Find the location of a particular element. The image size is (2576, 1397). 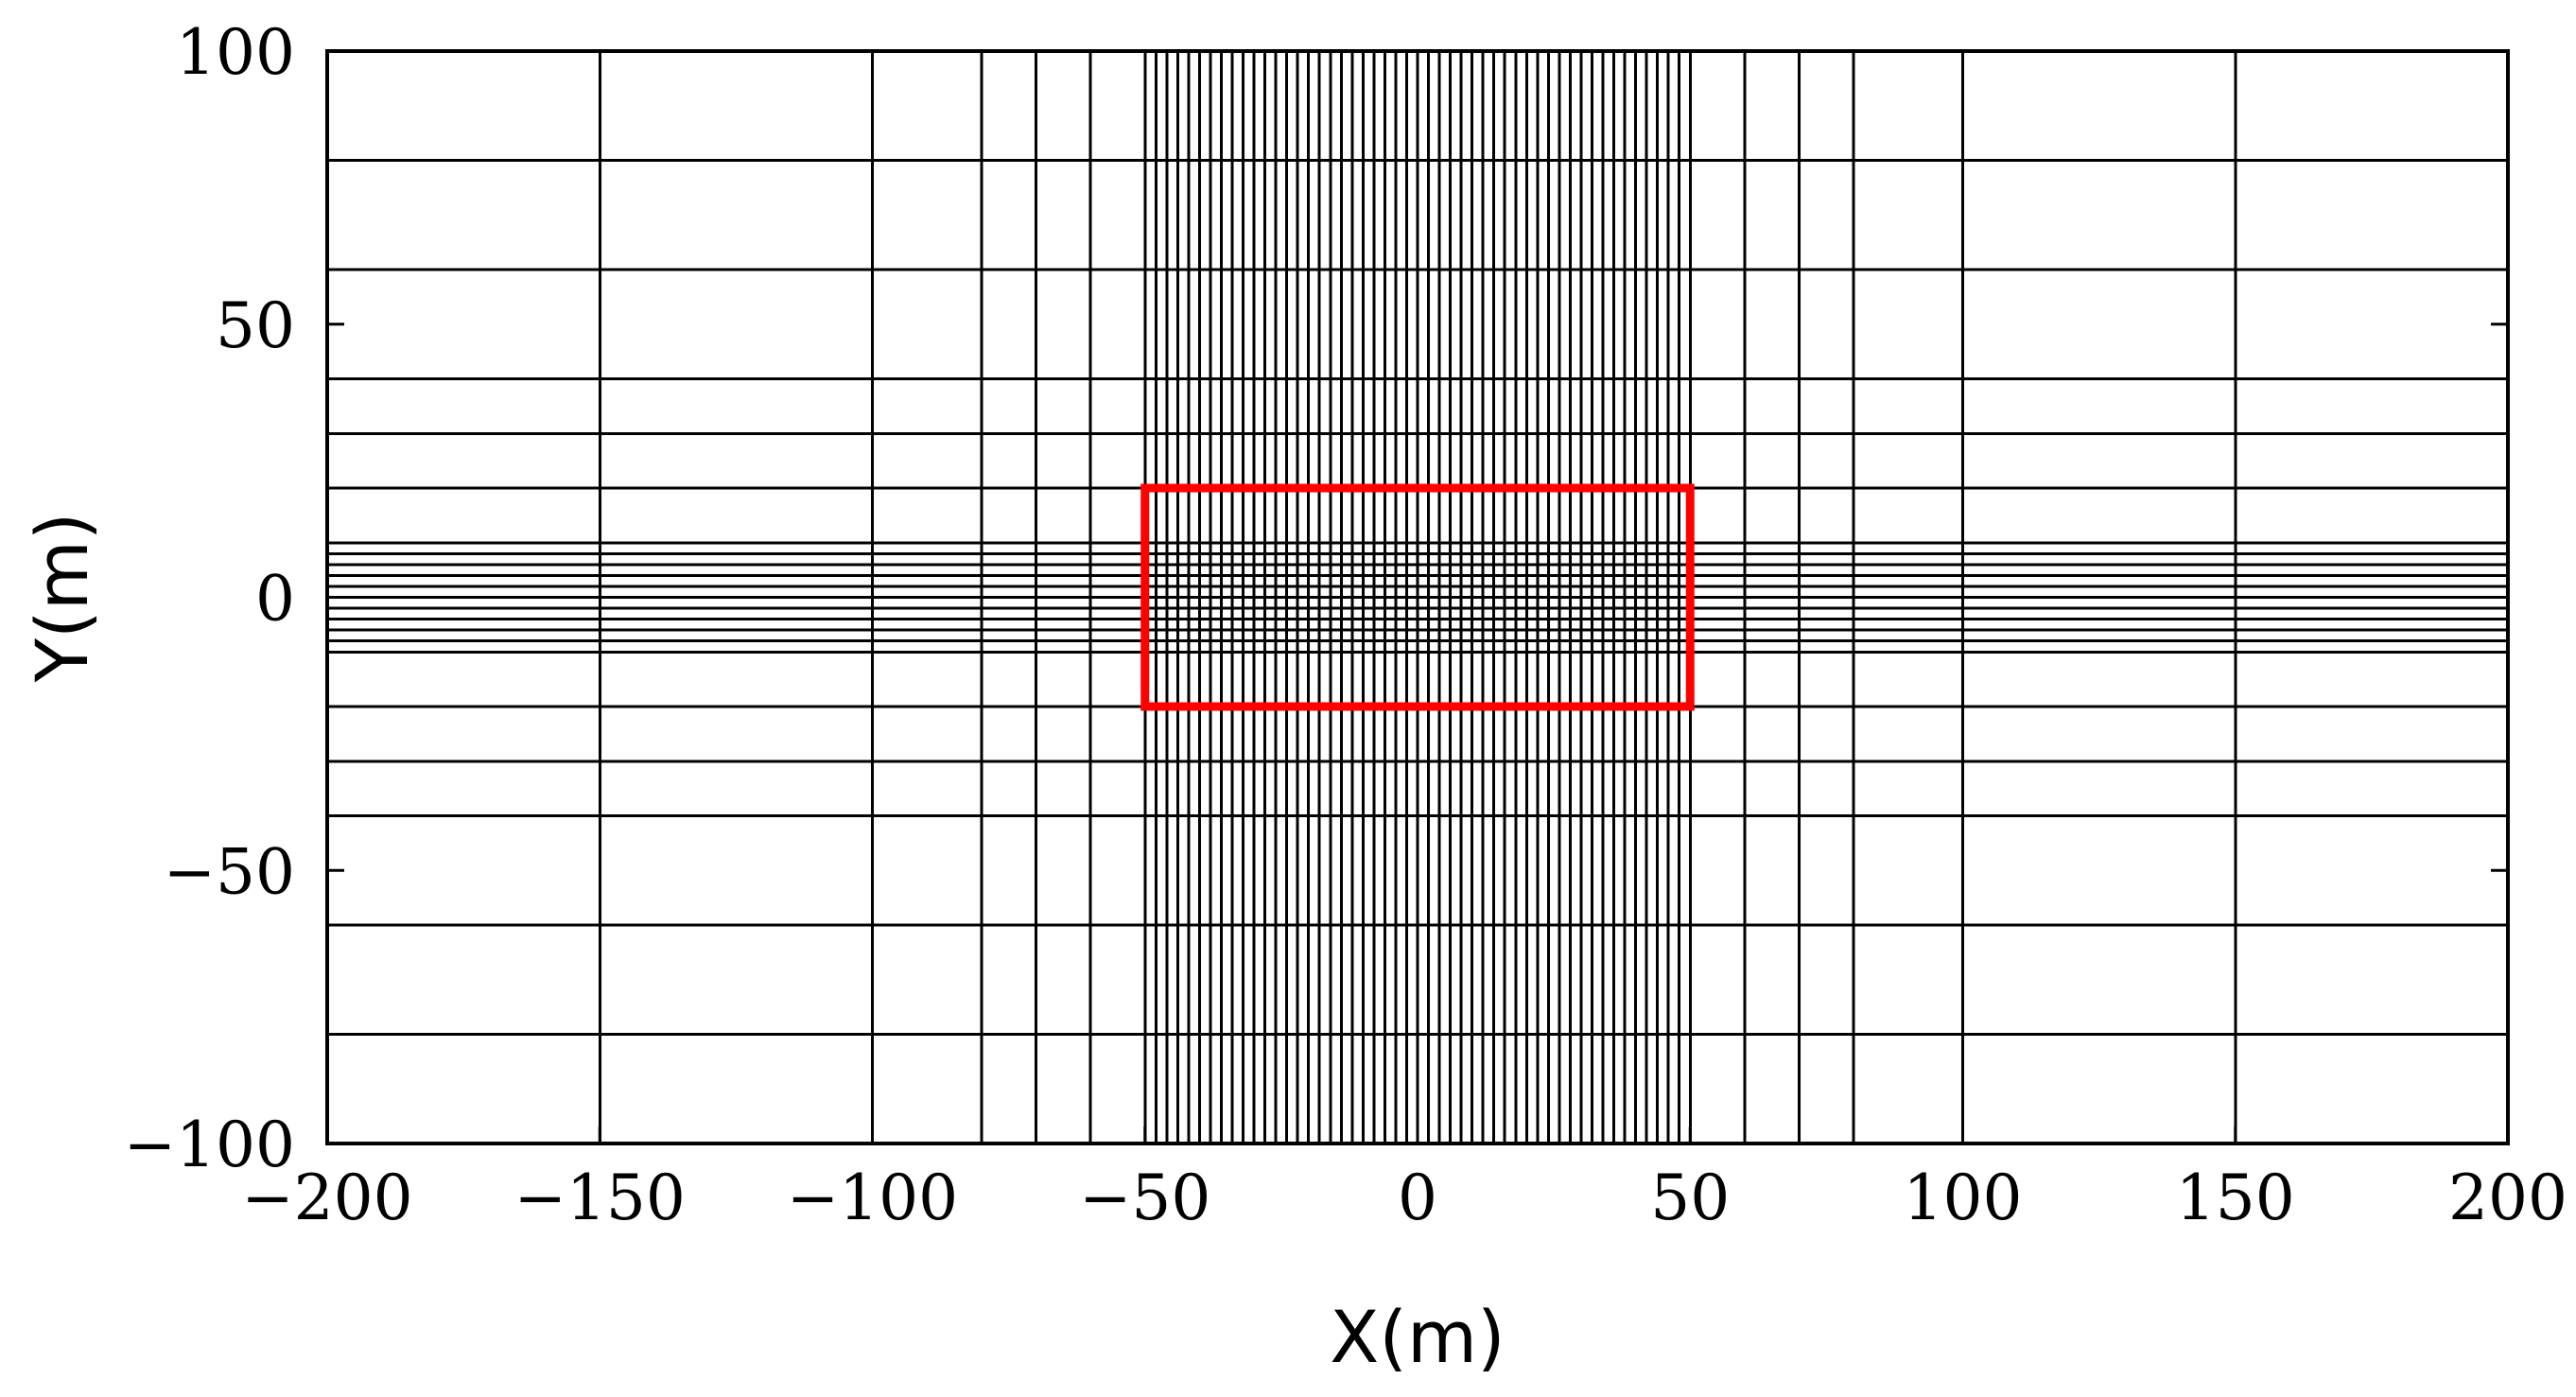

x-tick-label: 150 is located at coordinates (2235, 1197).